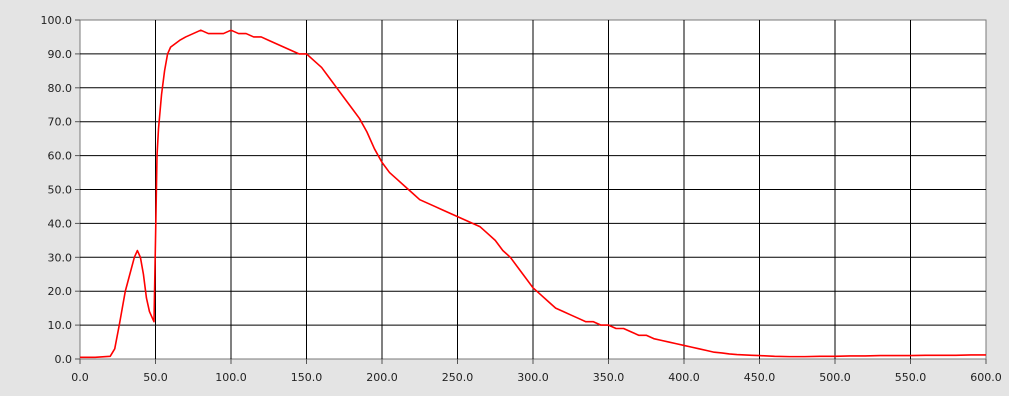 The height and width of the screenshot is (396, 1009). I want to click on x-tick-label: 300.0, so click(533, 377).